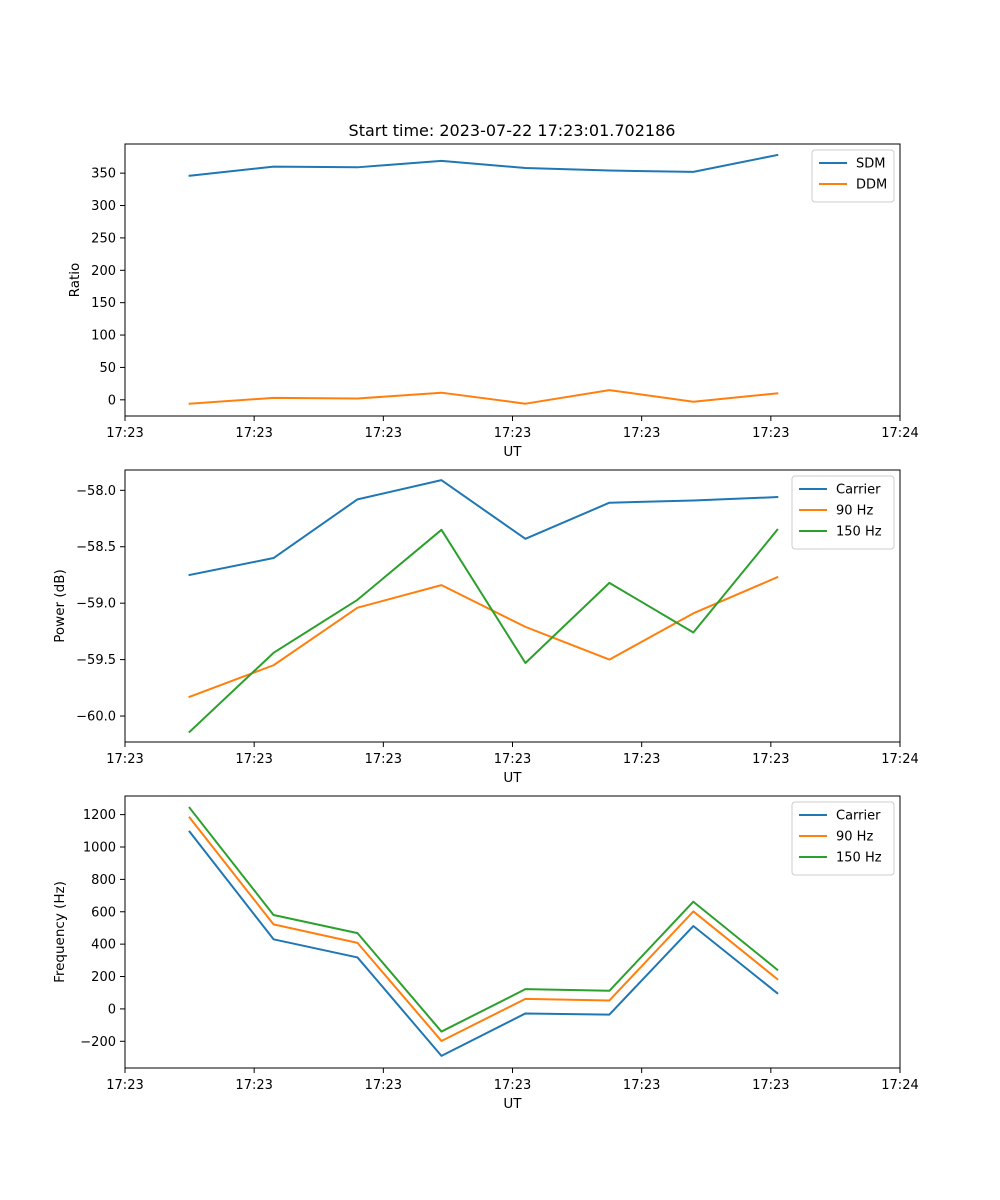 The height and width of the screenshot is (1200, 1000). What do you see at coordinates (899, 1085) in the screenshot?
I see `frequency-x-tick-label: 17:24` at bounding box center [899, 1085].